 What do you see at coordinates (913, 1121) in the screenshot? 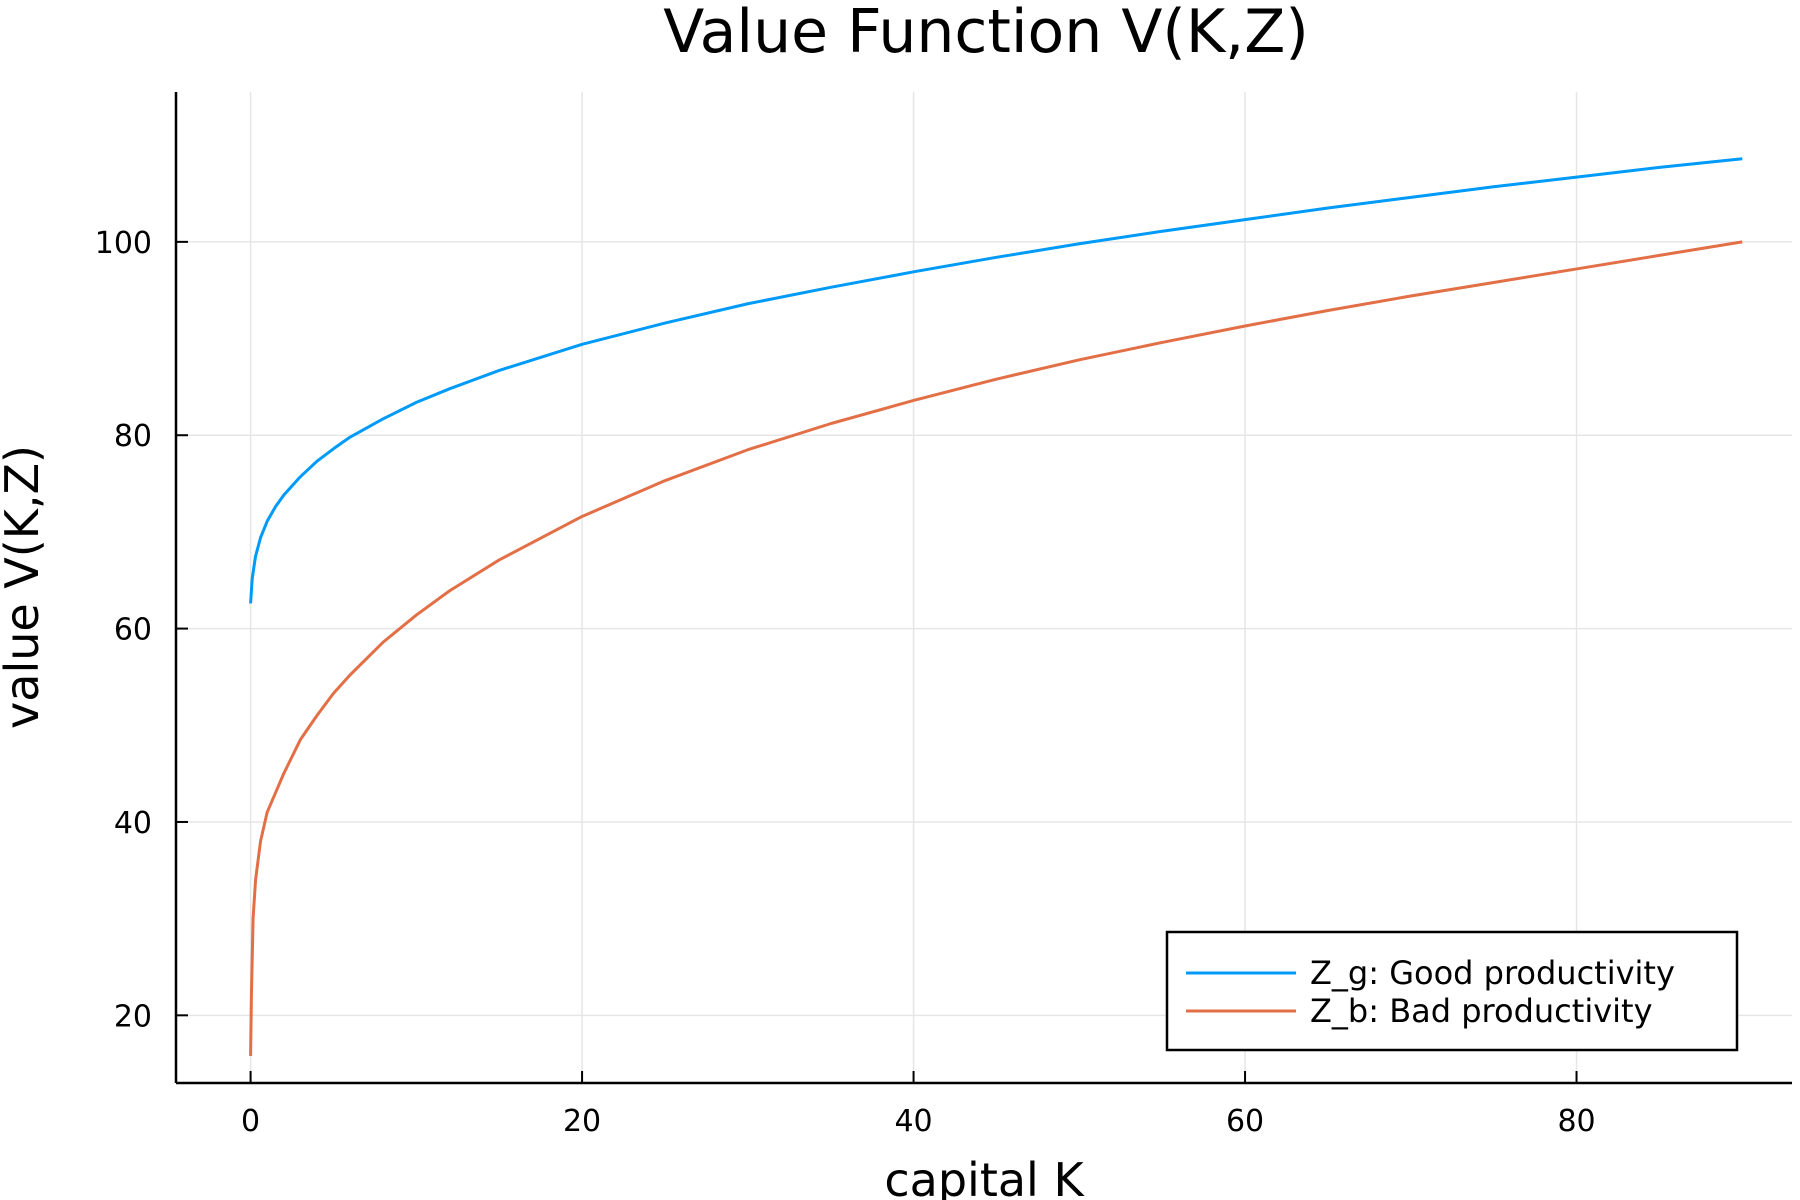
I see `x-tick-label: 40` at bounding box center [913, 1121].